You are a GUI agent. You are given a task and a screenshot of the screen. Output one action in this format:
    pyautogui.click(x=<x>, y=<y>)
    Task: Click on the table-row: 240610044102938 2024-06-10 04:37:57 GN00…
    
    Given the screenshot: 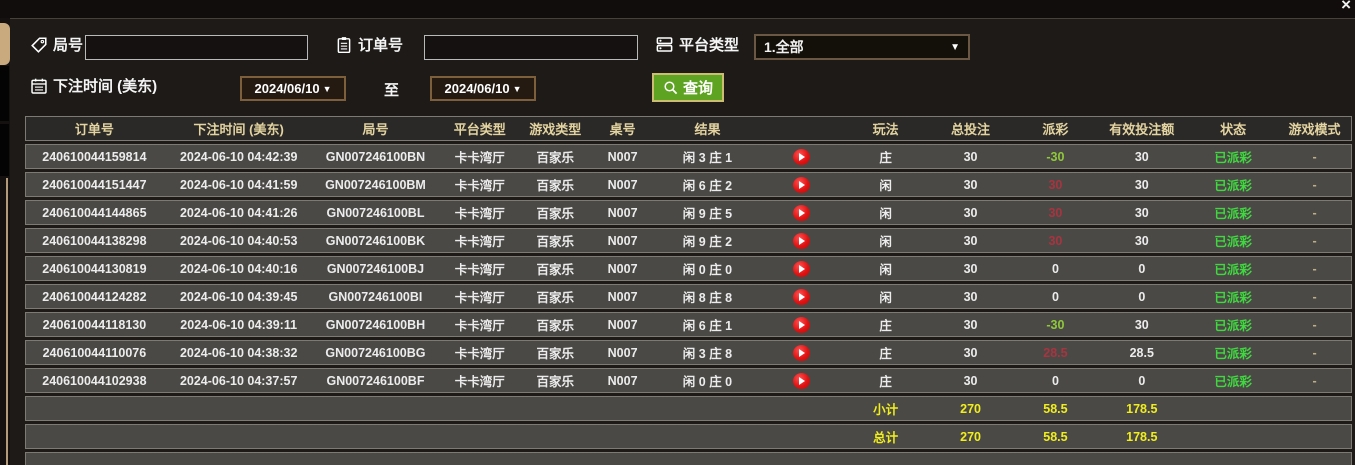 What is the action you would take?
    pyautogui.click(x=688, y=380)
    